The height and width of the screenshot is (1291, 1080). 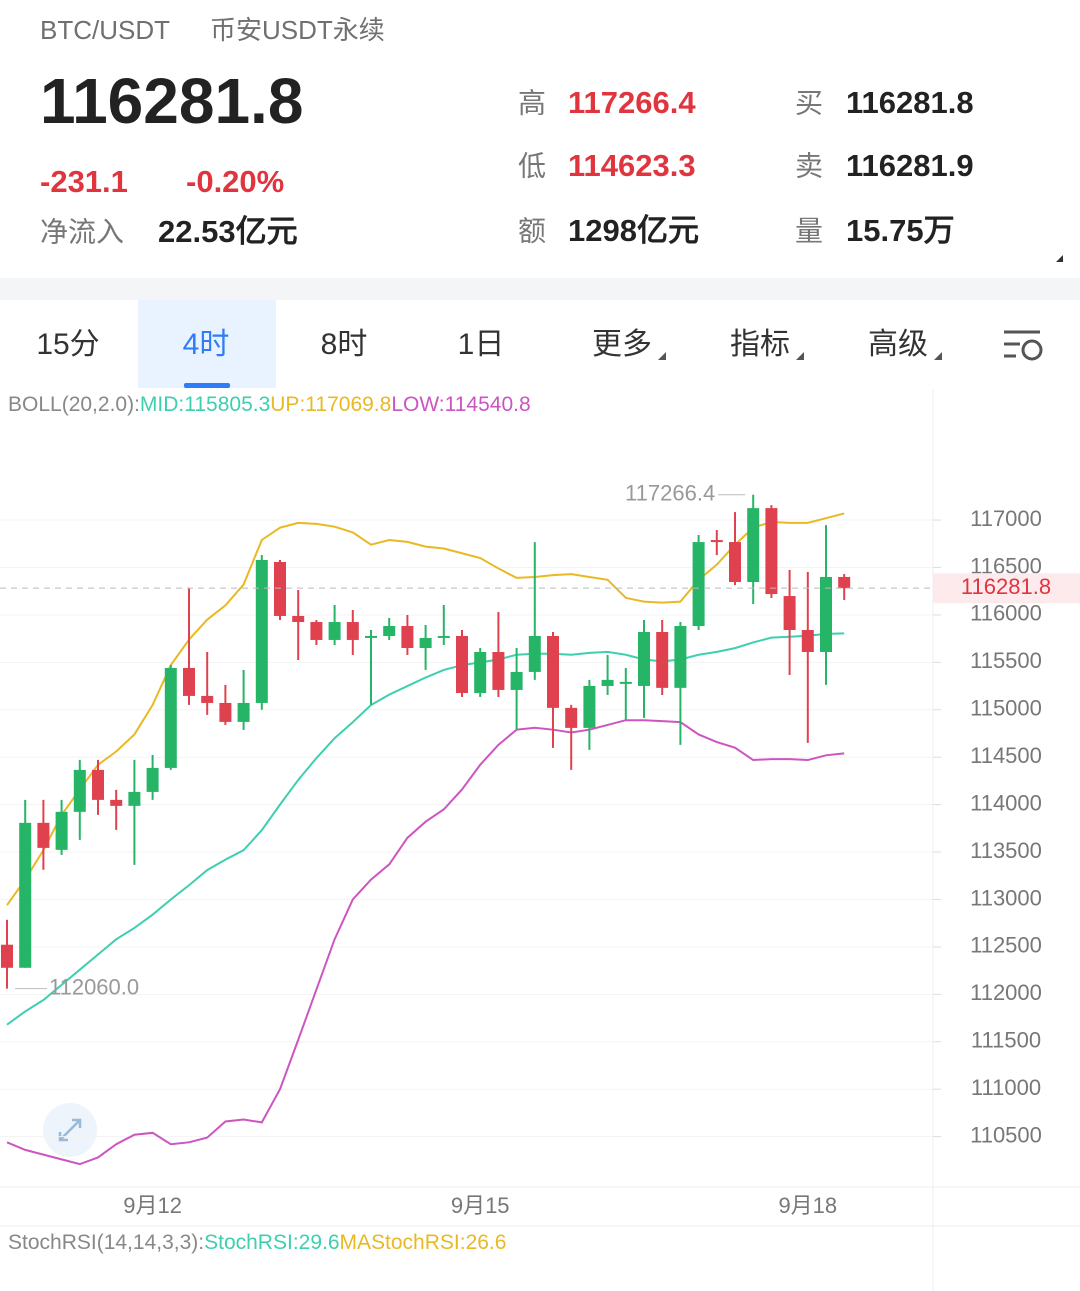 I want to click on tab: 高级, so click(x=898, y=344).